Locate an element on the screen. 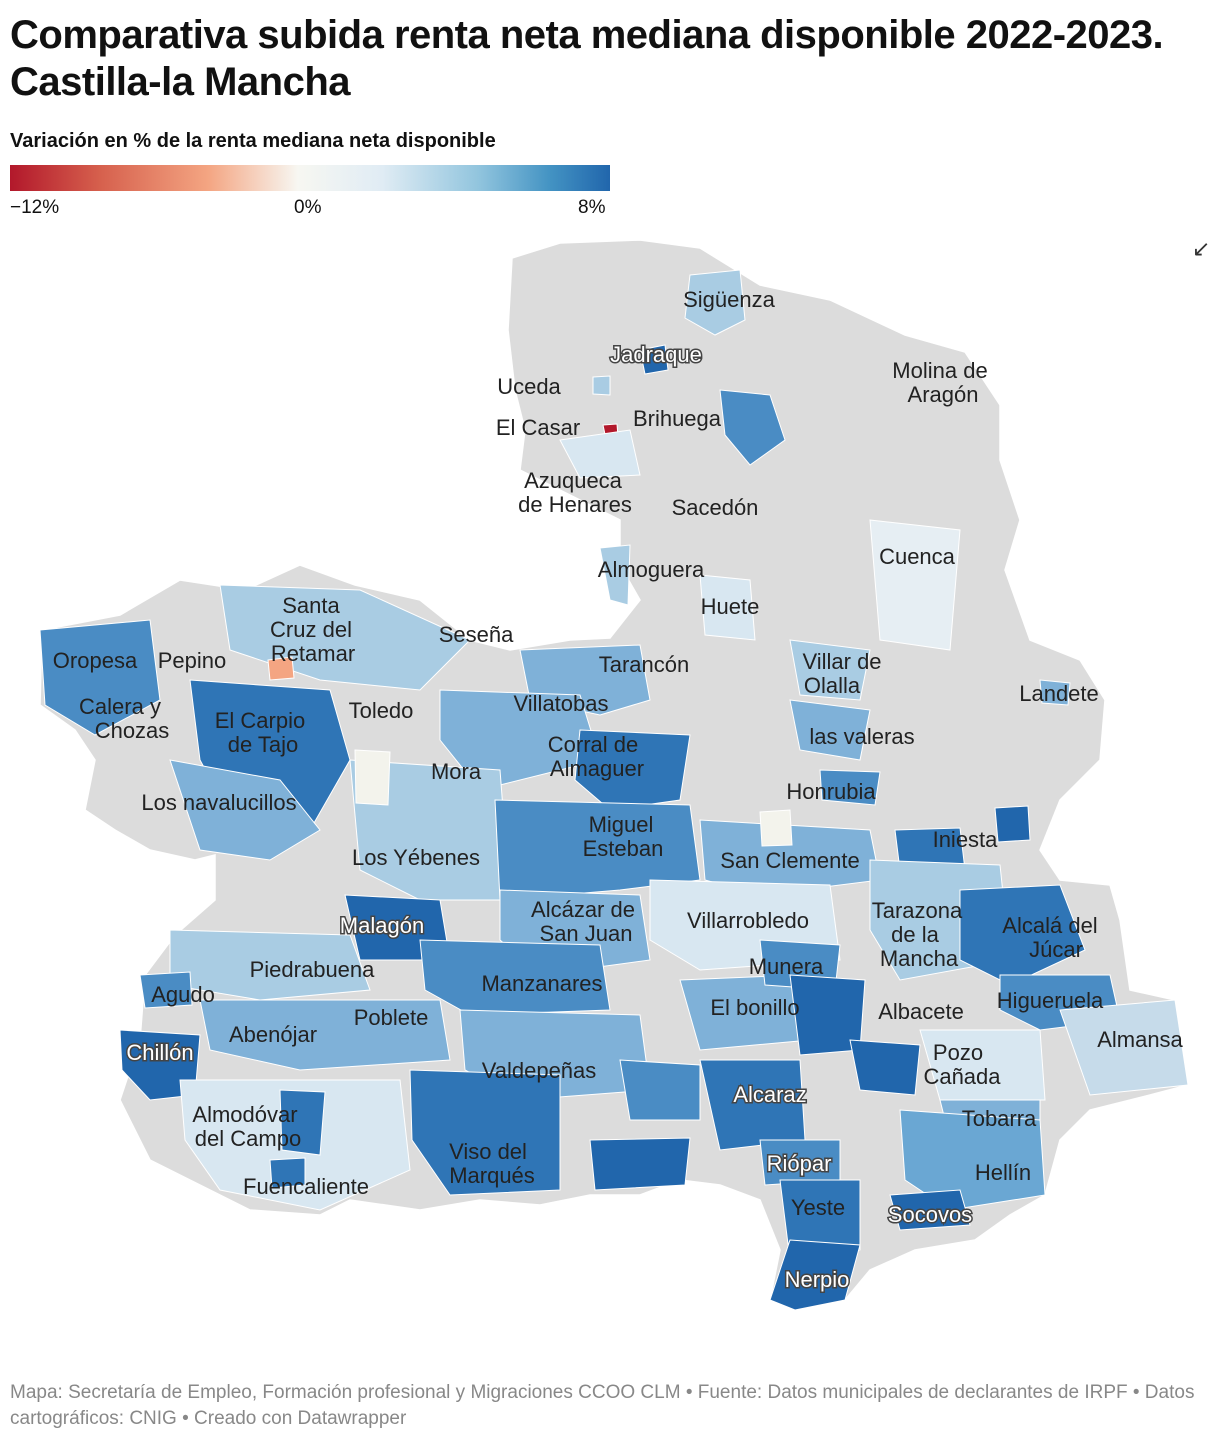 This screenshot has height=1442, width=1220. municipality-las-valeras is located at coordinates (830, 730).